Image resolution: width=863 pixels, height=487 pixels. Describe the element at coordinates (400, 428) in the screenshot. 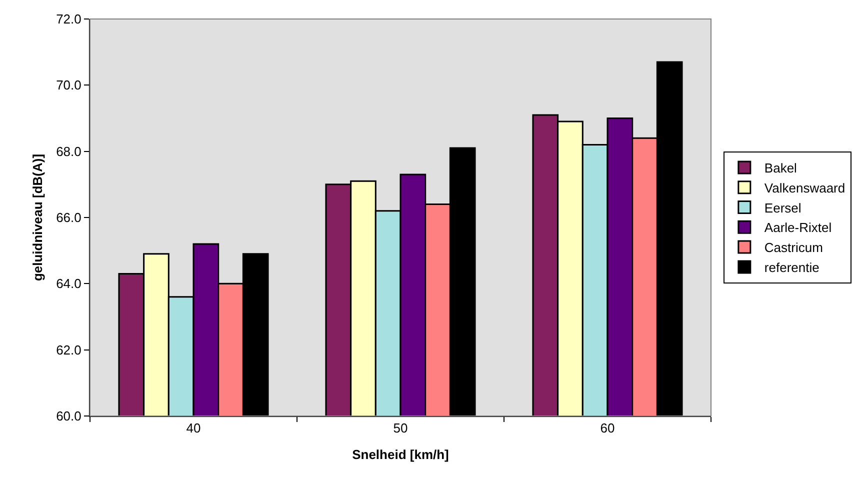

I see `x-tick-label: 50` at that location.